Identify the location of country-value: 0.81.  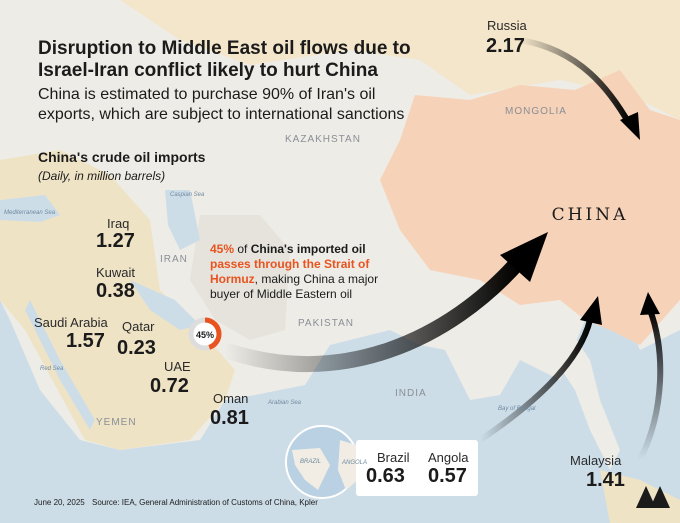
(229, 418).